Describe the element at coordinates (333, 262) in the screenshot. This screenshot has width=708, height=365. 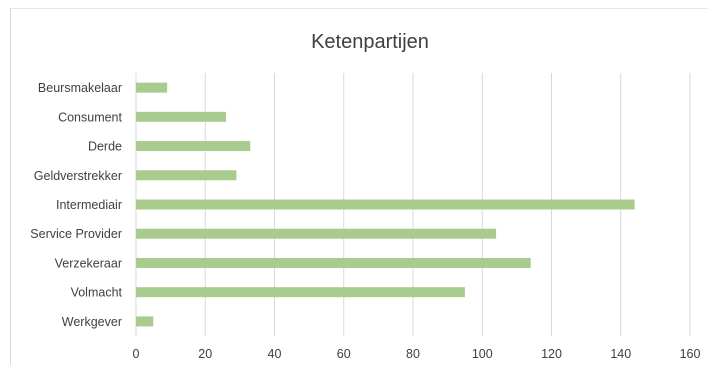
I see `bar-verzekeraar` at that location.